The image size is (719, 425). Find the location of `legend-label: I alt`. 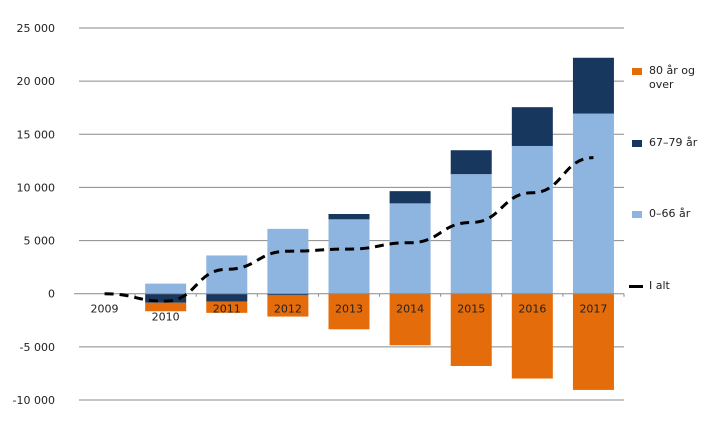

legend-label: I alt is located at coordinates (659, 285).